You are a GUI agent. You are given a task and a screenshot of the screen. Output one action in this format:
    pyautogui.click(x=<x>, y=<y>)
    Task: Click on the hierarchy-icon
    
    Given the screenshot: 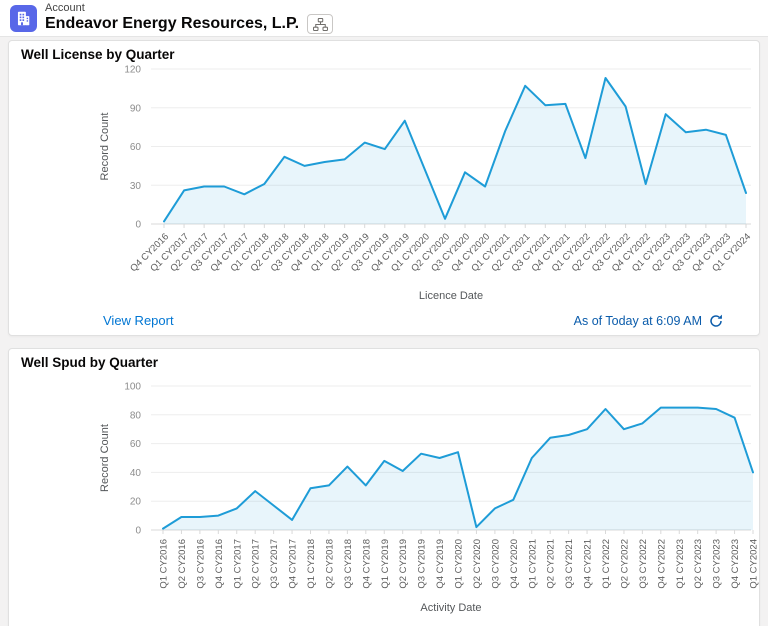 What is the action you would take?
    pyautogui.click(x=320, y=24)
    